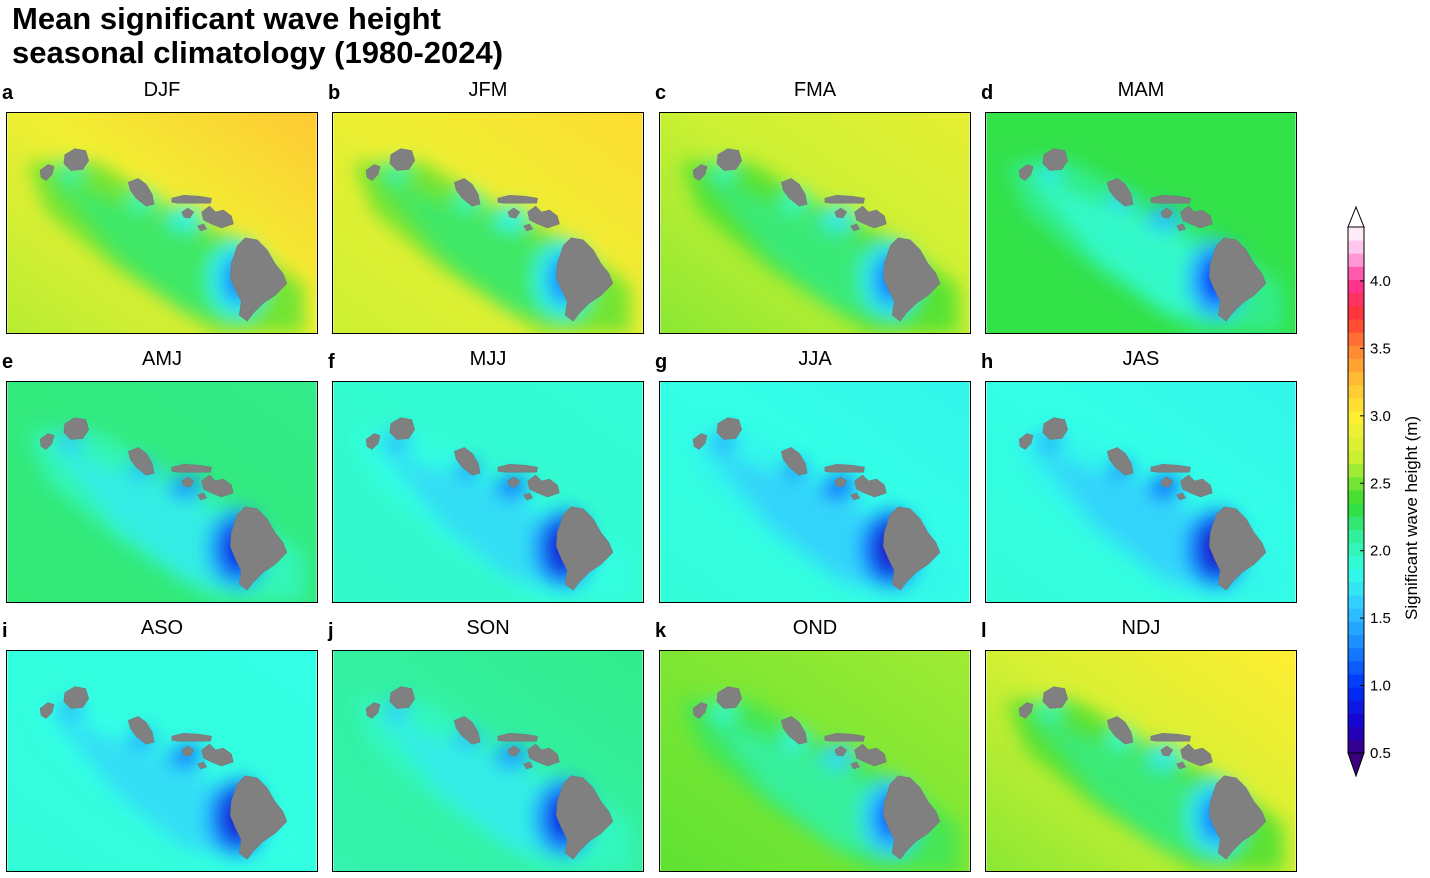 Image resolution: width=1430 pixels, height=878 pixels. Describe the element at coordinates (1141, 628) in the screenshot. I see `panel-season-label: NDJ` at that location.